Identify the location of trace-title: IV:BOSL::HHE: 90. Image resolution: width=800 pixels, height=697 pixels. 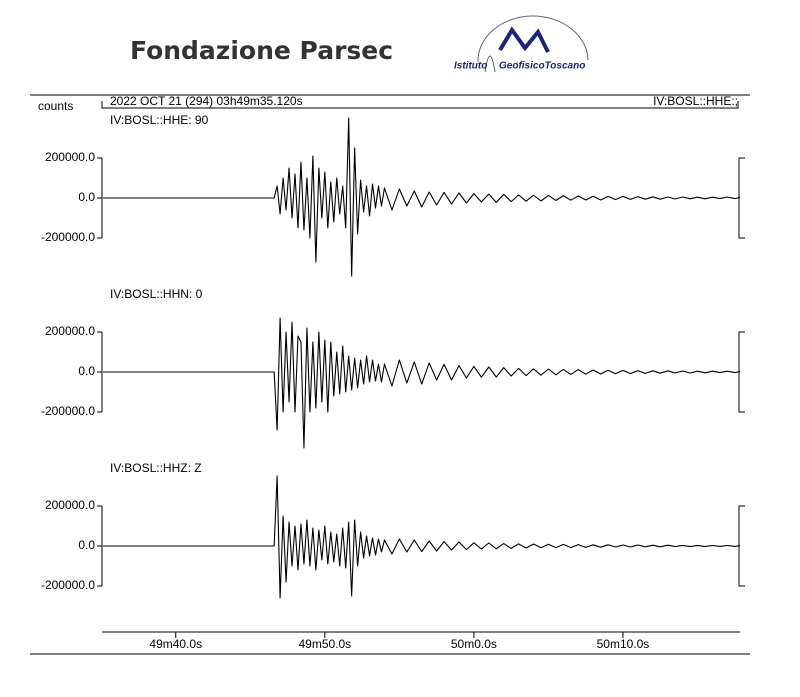
(159, 120).